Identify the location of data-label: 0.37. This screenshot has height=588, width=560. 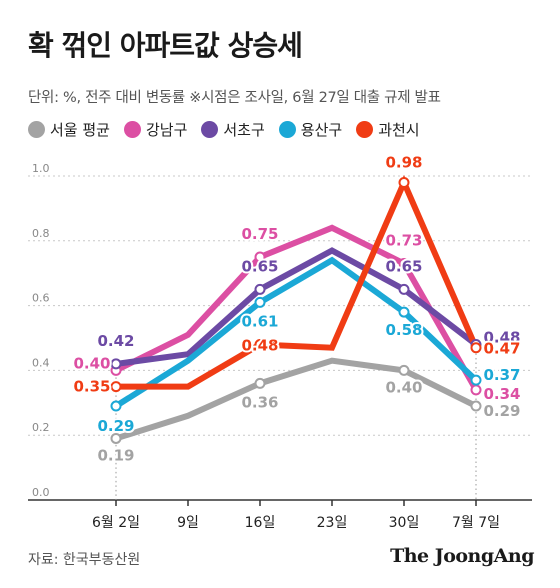
(501, 375).